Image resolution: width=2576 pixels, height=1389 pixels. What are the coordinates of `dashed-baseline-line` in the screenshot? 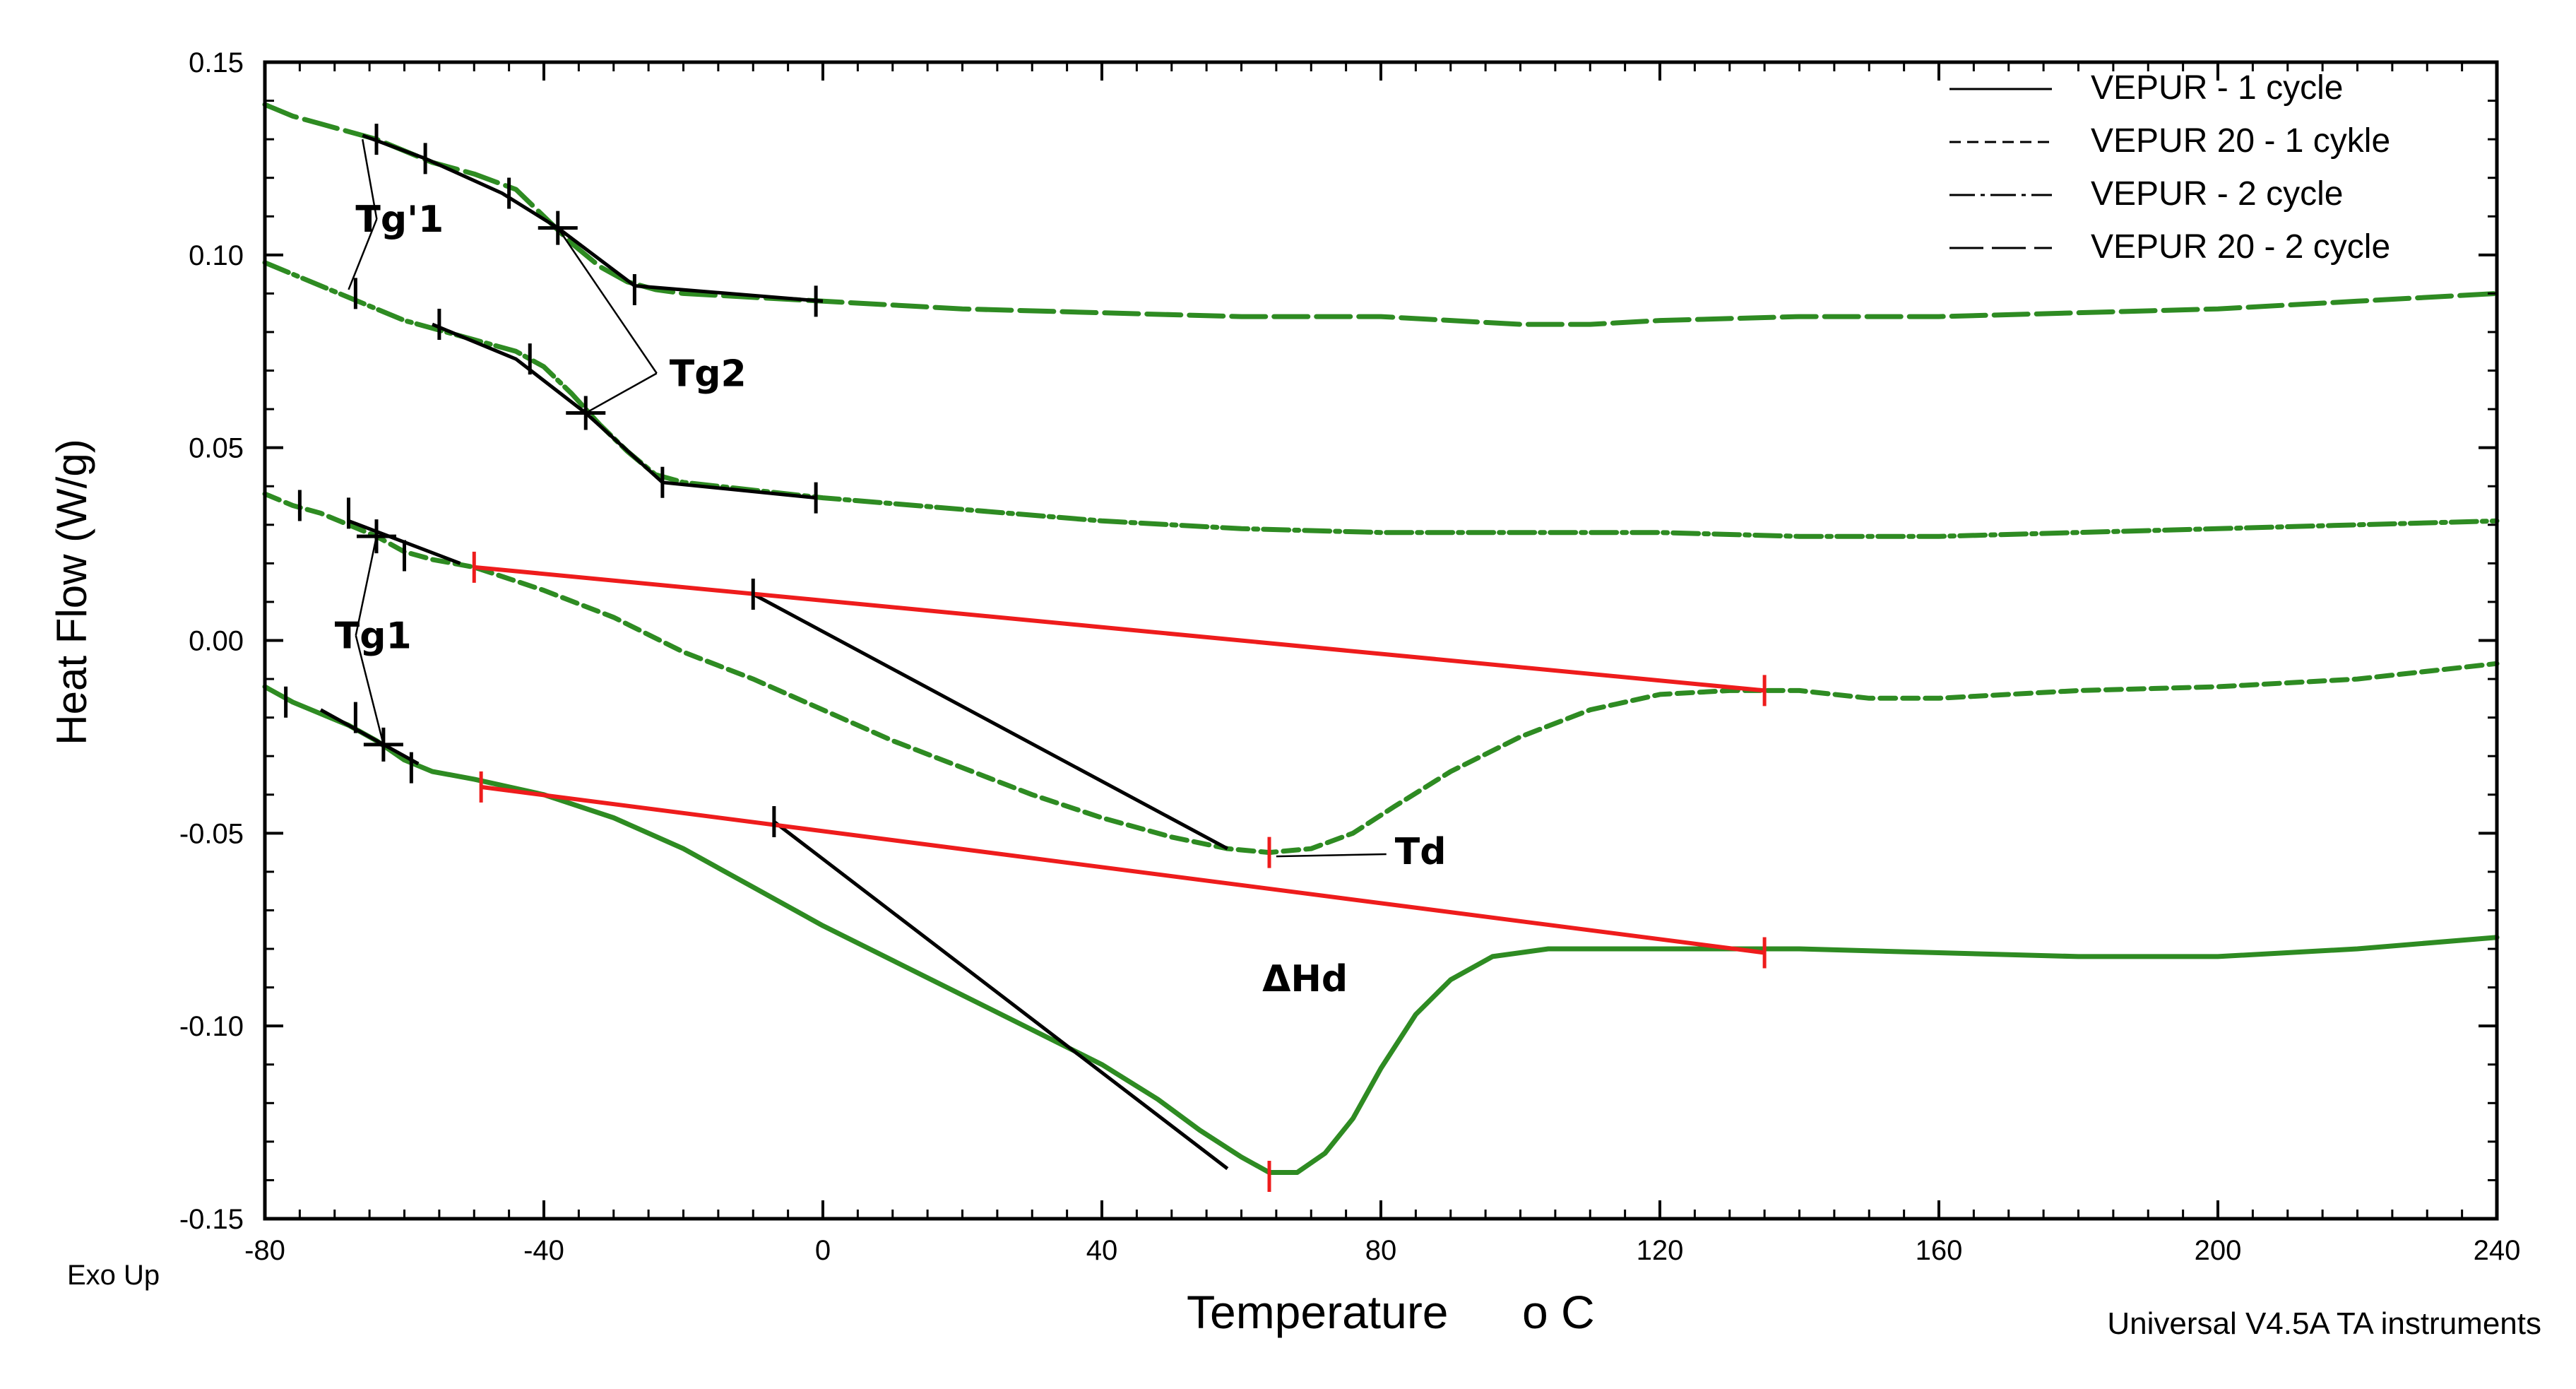 It's located at (1119, 629).